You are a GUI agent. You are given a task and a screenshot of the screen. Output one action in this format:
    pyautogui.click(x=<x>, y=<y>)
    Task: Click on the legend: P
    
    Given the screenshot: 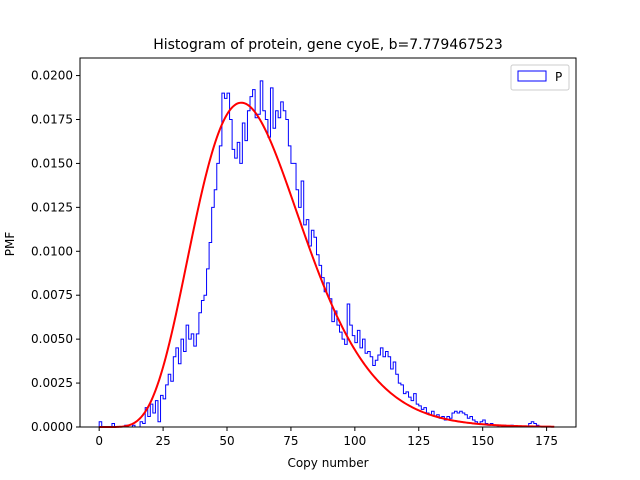 What is the action you would take?
    pyautogui.click(x=540, y=77)
    